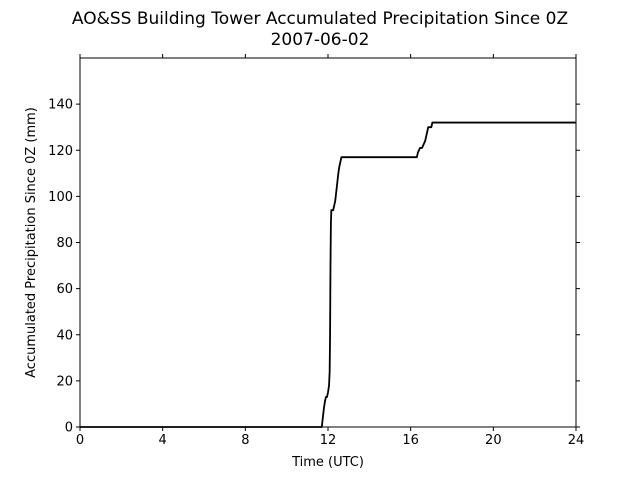 The height and width of the screenshot is (480, 640). I want to click on x-tick-label: 4, so click(163, 440).